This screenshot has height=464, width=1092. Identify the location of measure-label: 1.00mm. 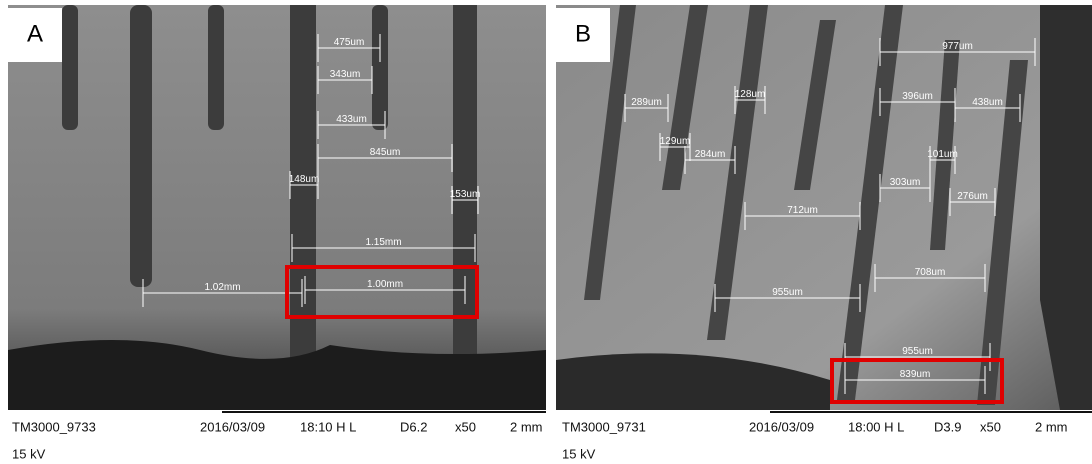
(385, 284).